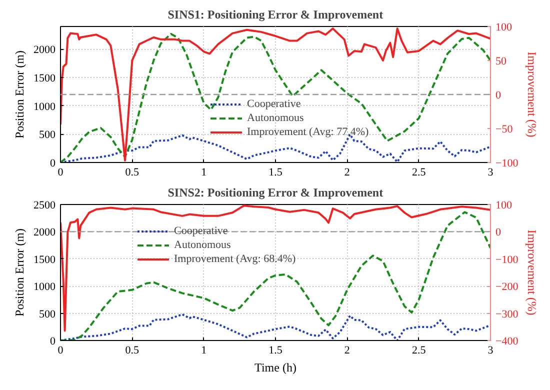 The image size is (550, 390). I want to click on x-axis-title: Time (h), so click(275, 367).